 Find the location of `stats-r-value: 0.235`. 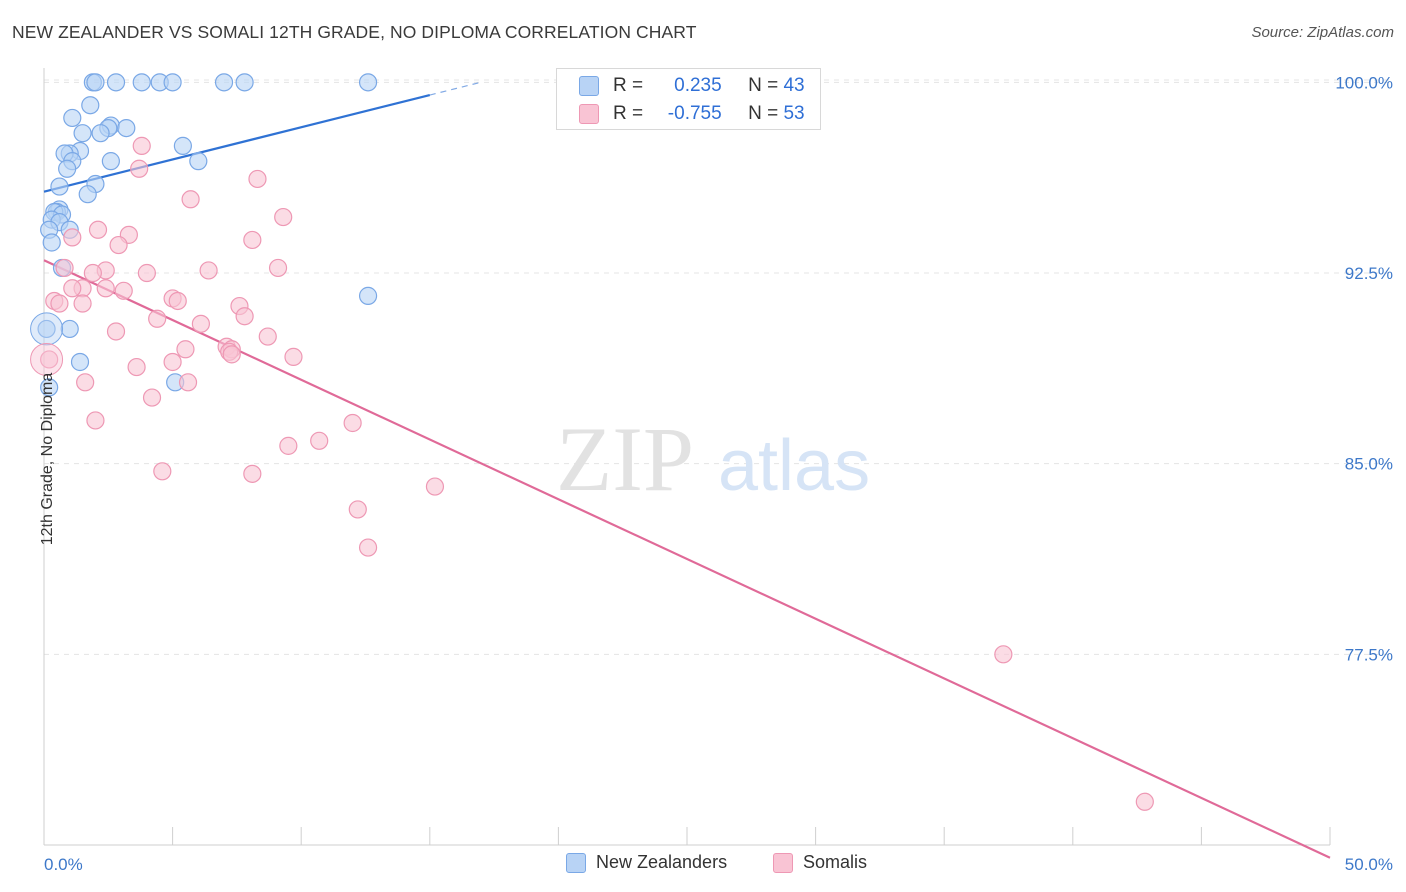

stats-r-value: 0.235 is located at coordinates (698, 85).